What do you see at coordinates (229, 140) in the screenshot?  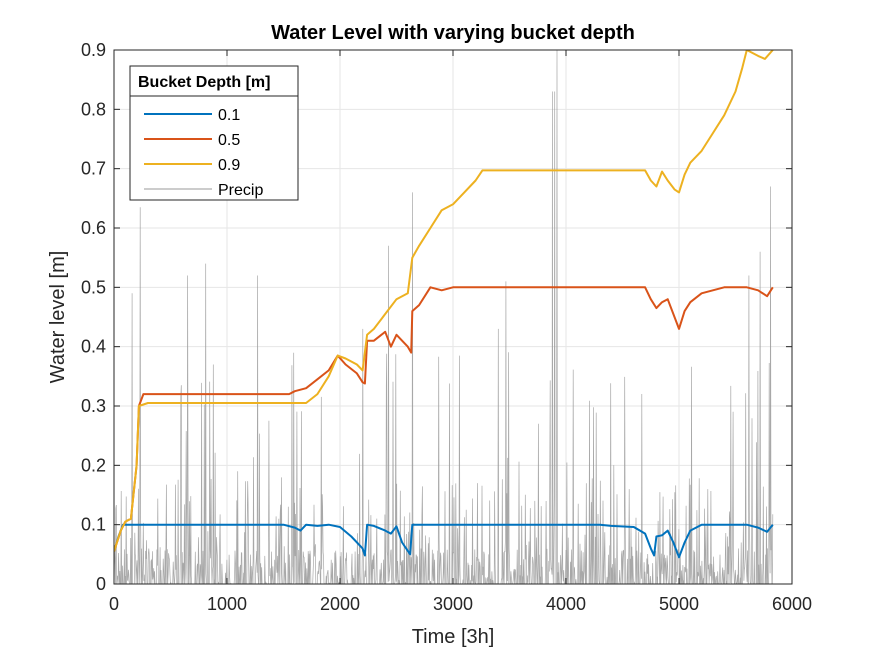 I see `legend-entry-label: 0.5` at bounding box center [229, 140].